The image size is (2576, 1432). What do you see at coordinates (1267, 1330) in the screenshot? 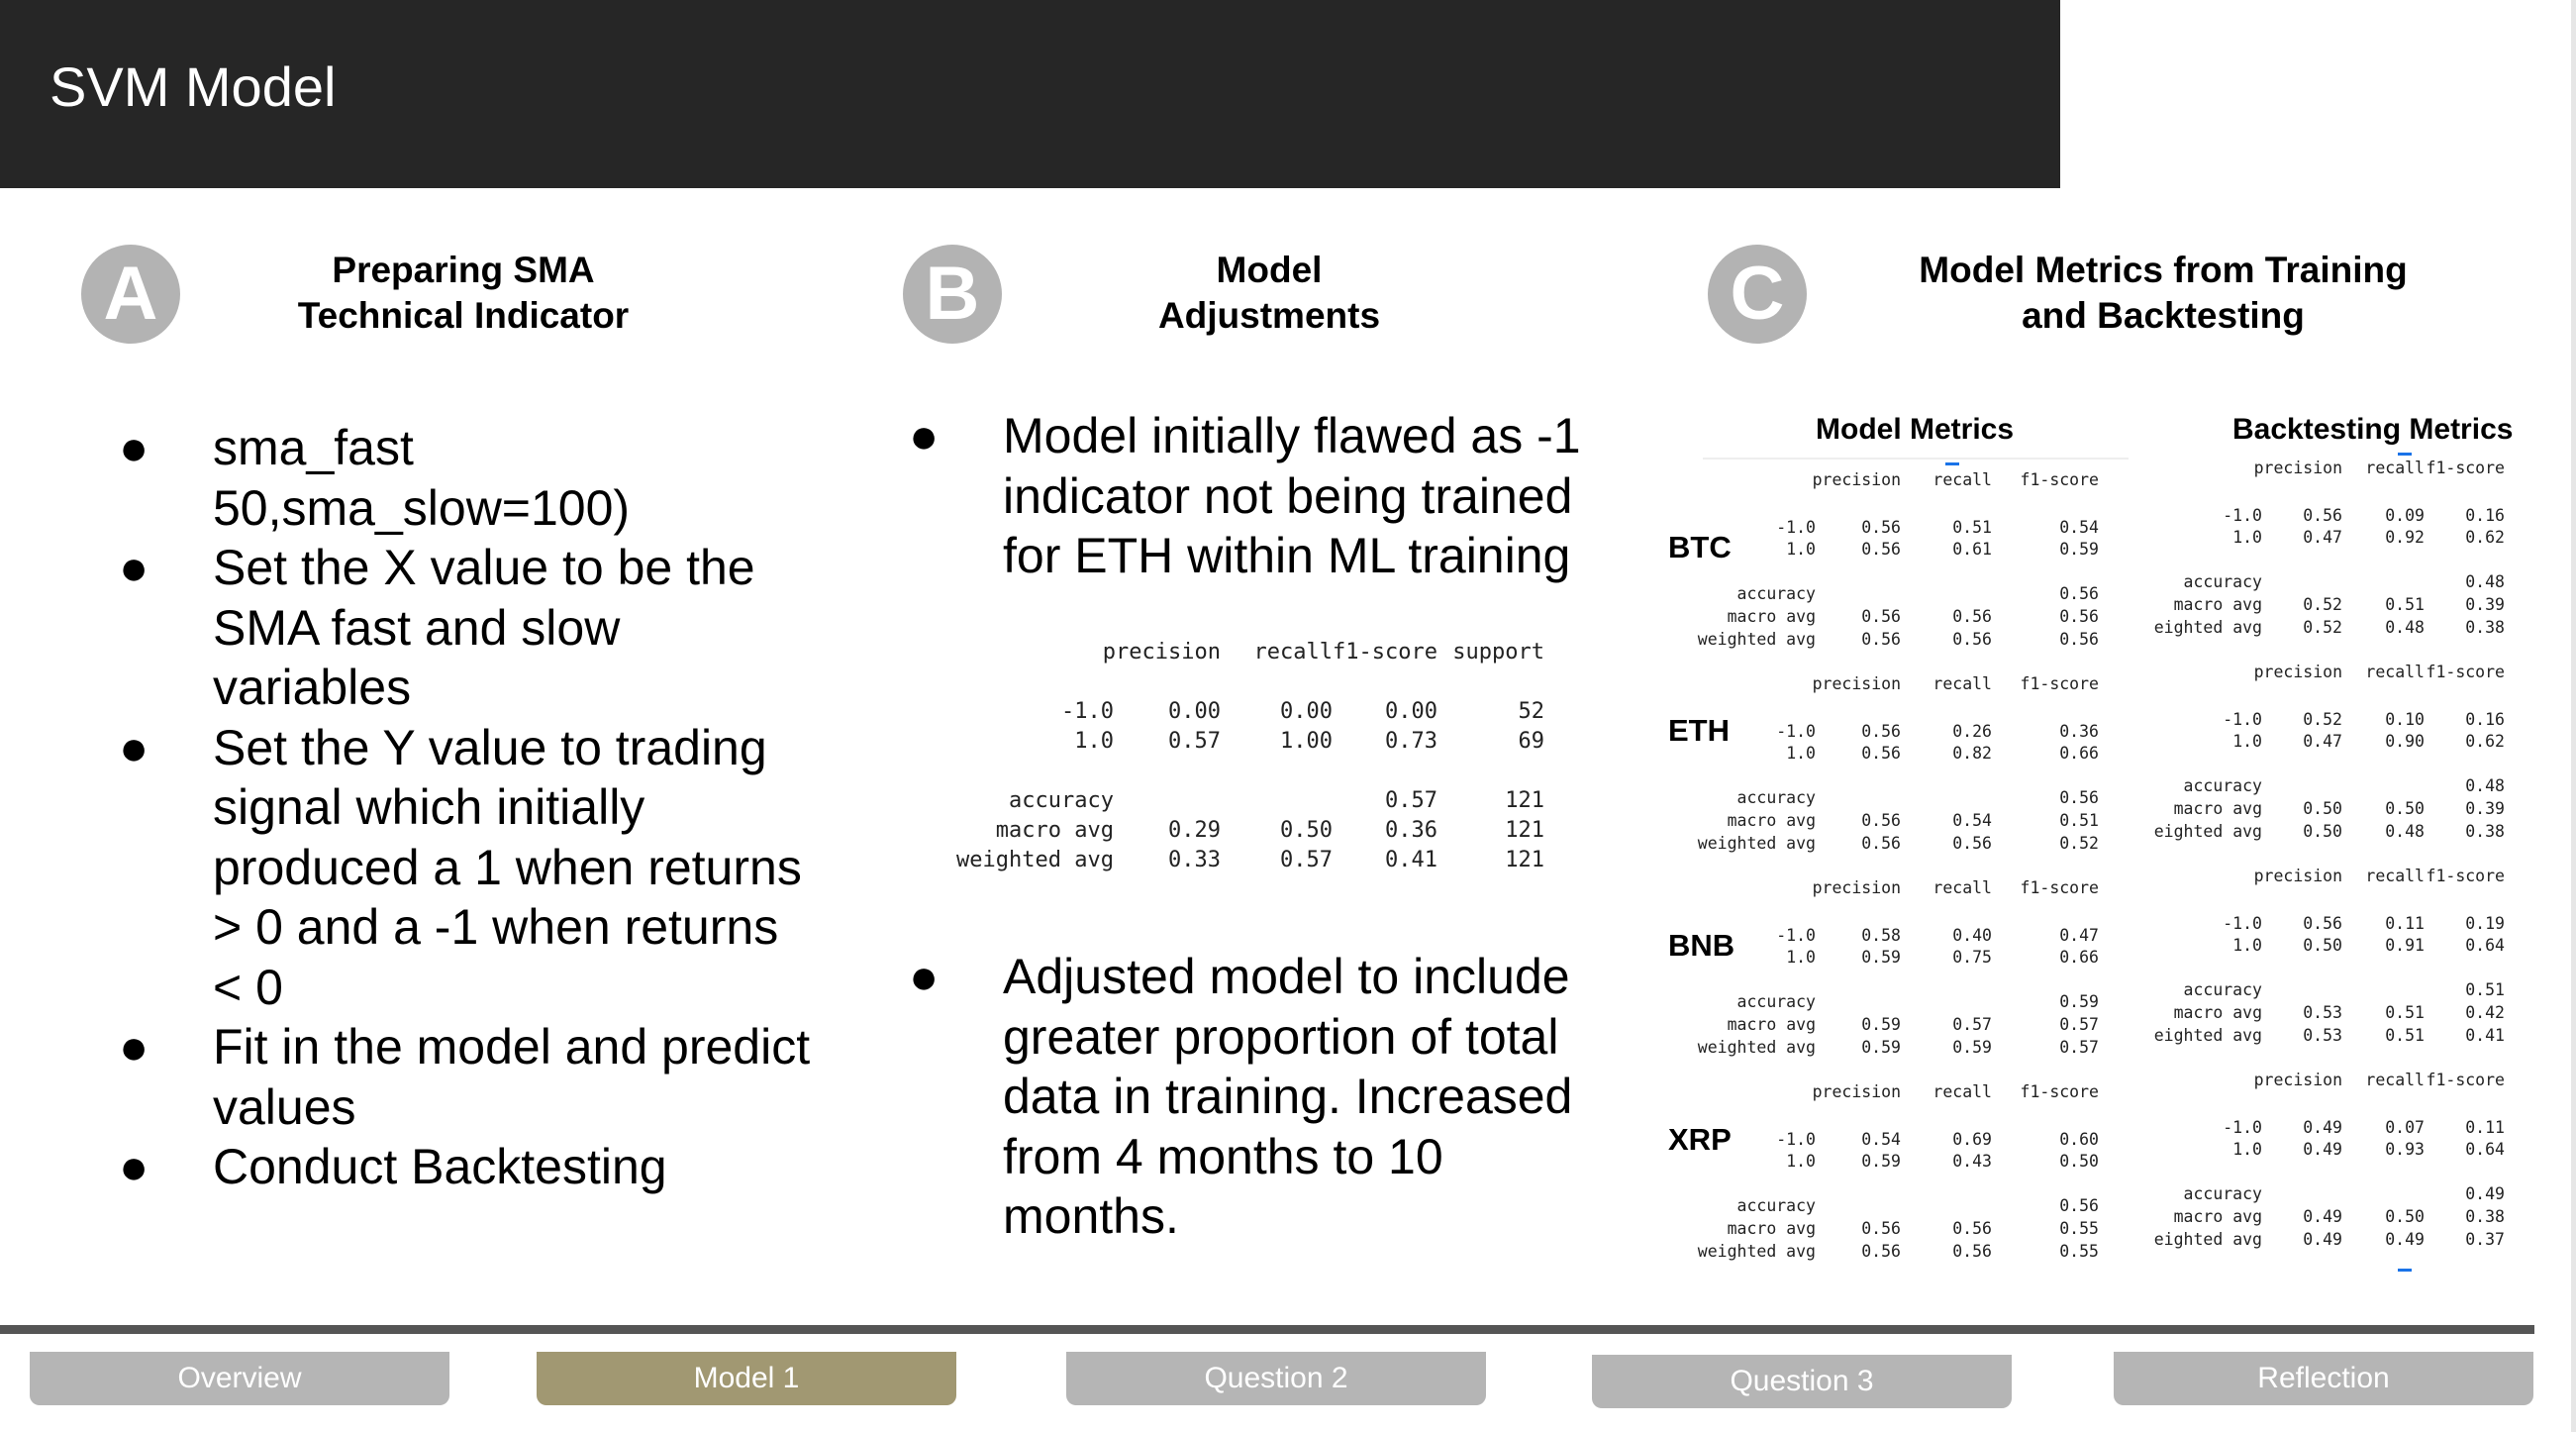
I see `nav-divider` at bounding box center [1267, 1330].